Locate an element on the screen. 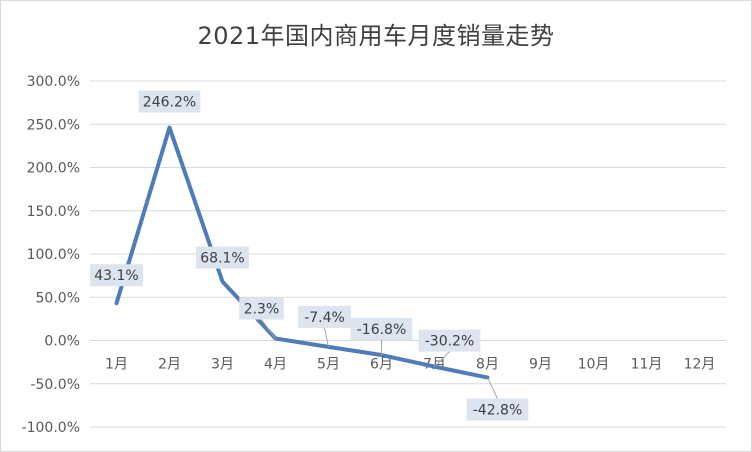 This screenshot has height=452, width=752. y-tick-label: -100.0% is located at coordinates (51, 428).